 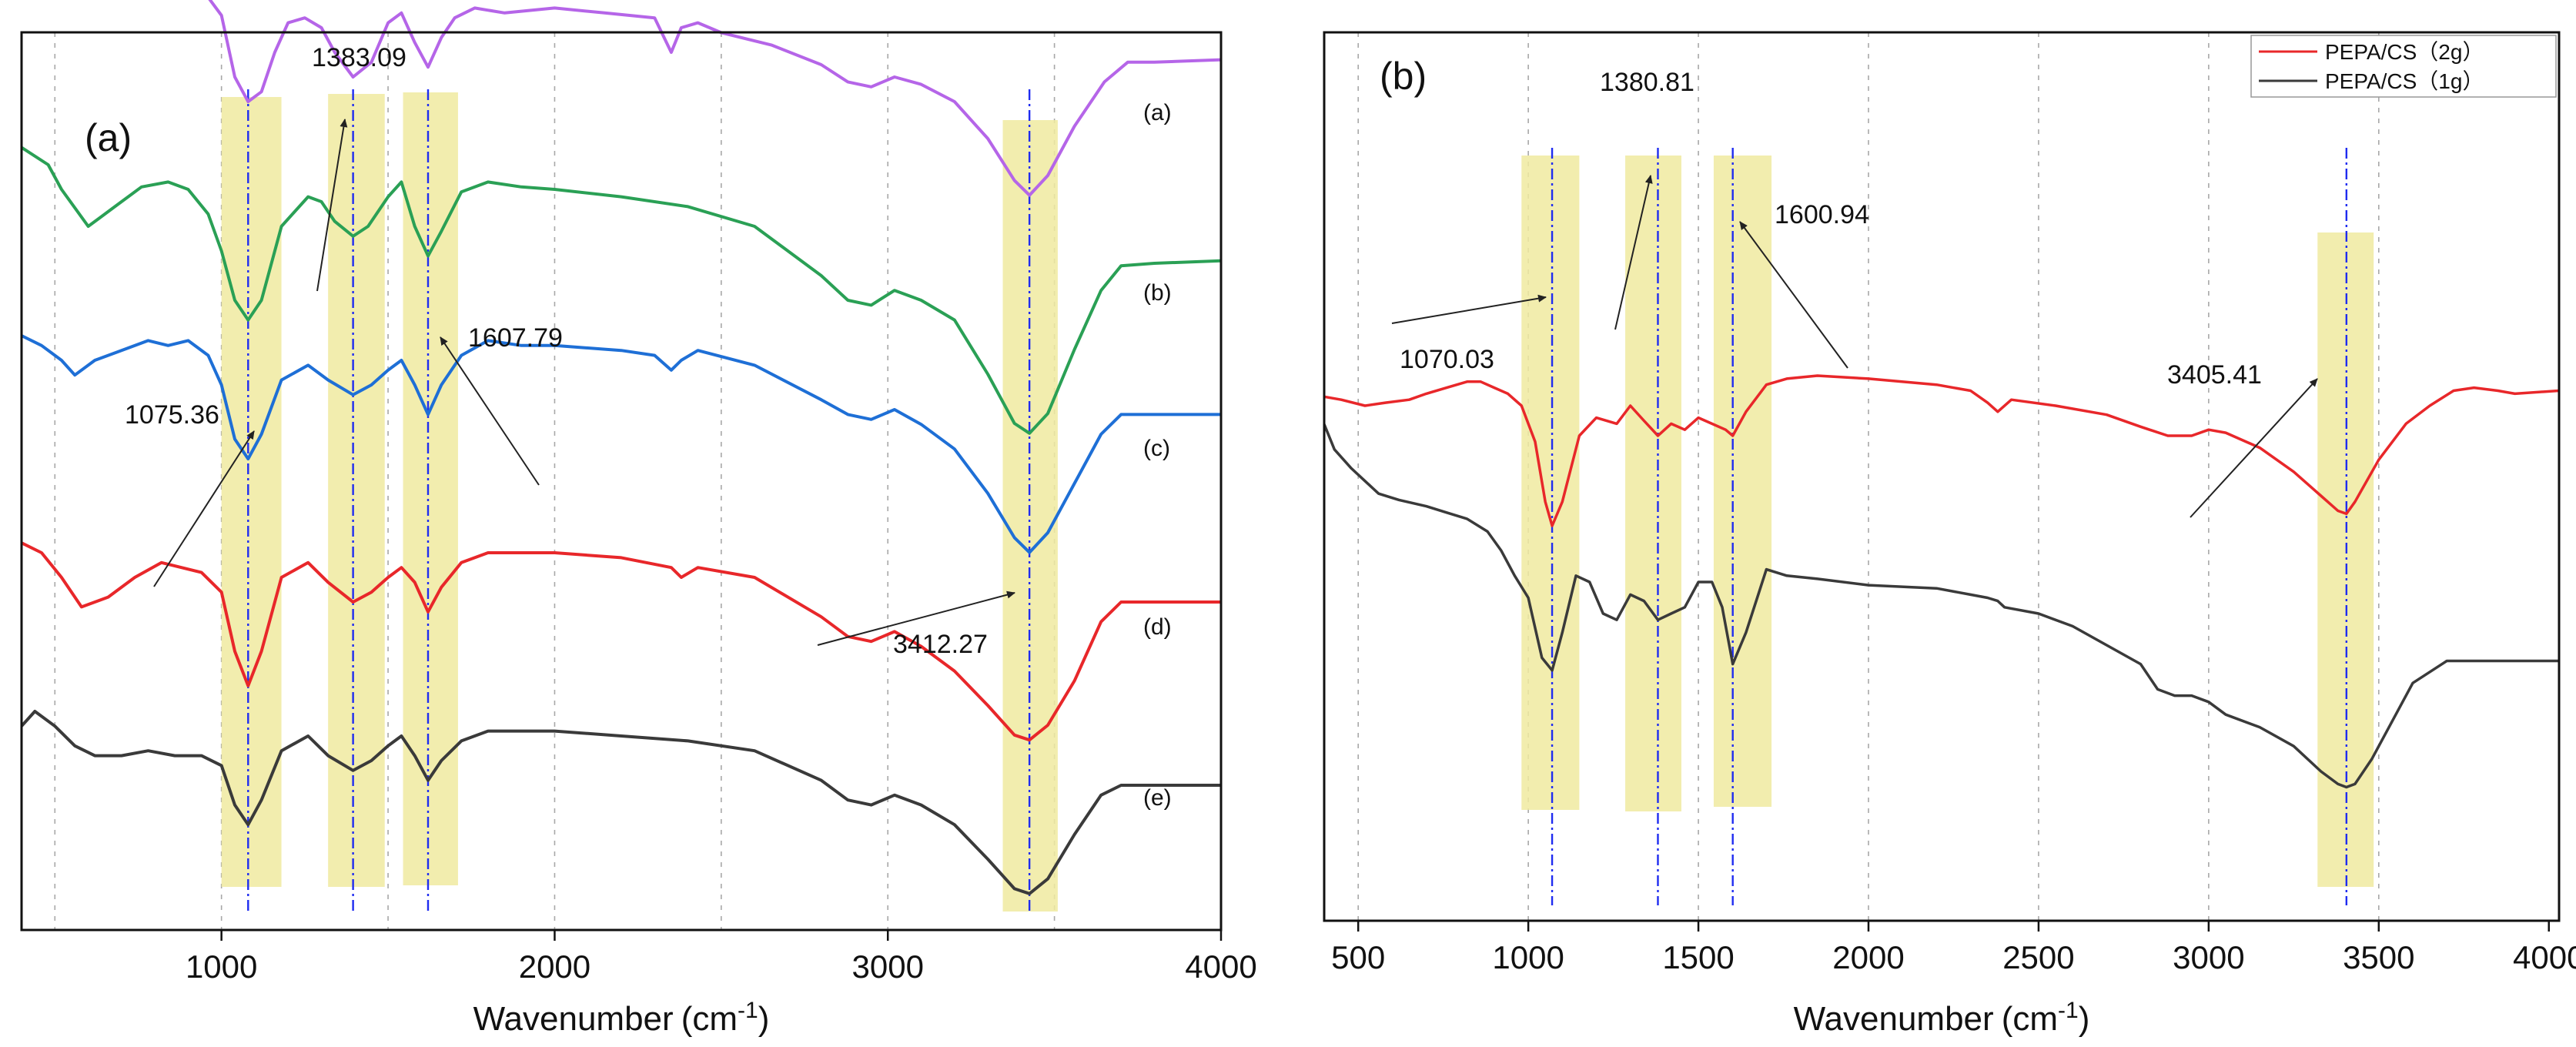 I want to click on curve-label-e: (e), so click(x=1157, y=798).